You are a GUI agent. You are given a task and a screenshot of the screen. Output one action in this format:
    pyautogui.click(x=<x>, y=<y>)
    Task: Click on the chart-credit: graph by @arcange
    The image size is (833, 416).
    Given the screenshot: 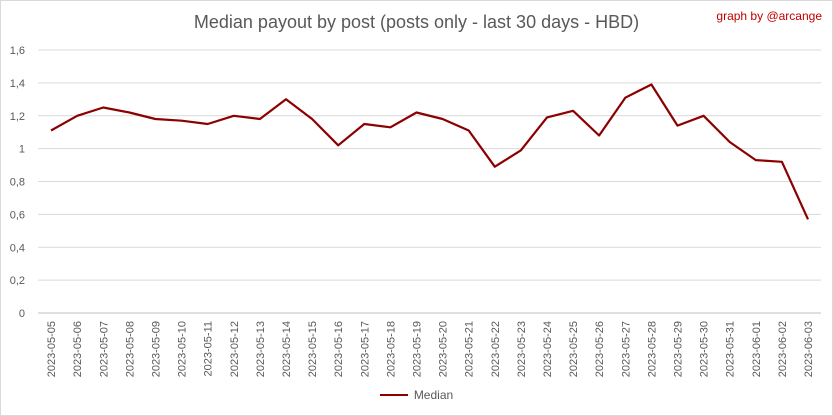 What is the action you would take?
    pyautogui.click(x=769, y=16)
    